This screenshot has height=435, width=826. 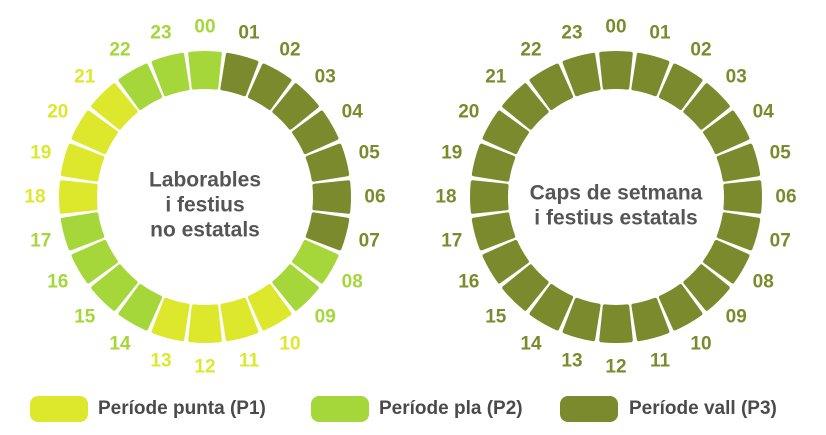 I want to click on ring-title-line: i festius, so click(x=204, y=205).